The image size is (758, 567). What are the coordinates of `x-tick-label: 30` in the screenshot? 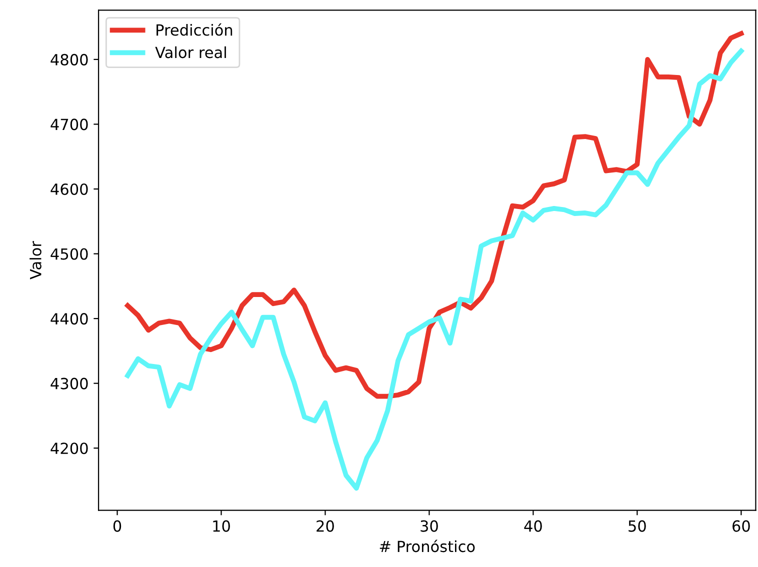 It's located at (429, 526).